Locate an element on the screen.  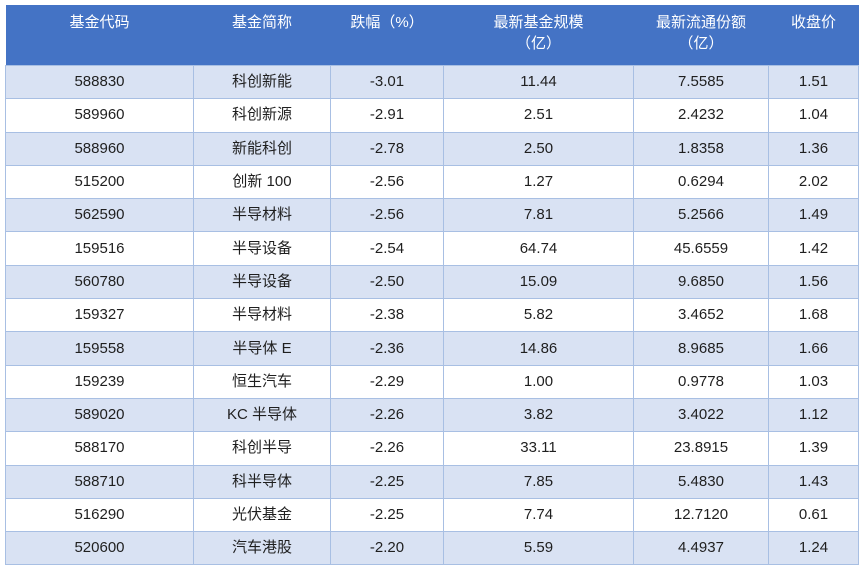
table-cell: -2.29 is located at coordinates (387, 381).